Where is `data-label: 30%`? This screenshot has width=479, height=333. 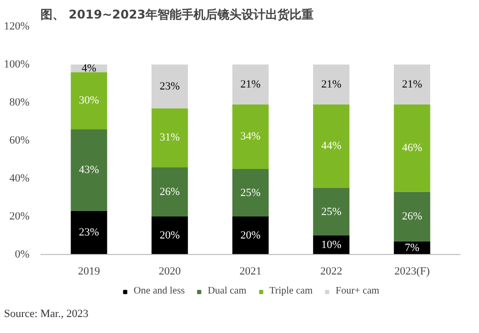 data-label: 30% is located at coordinates (89, 100).